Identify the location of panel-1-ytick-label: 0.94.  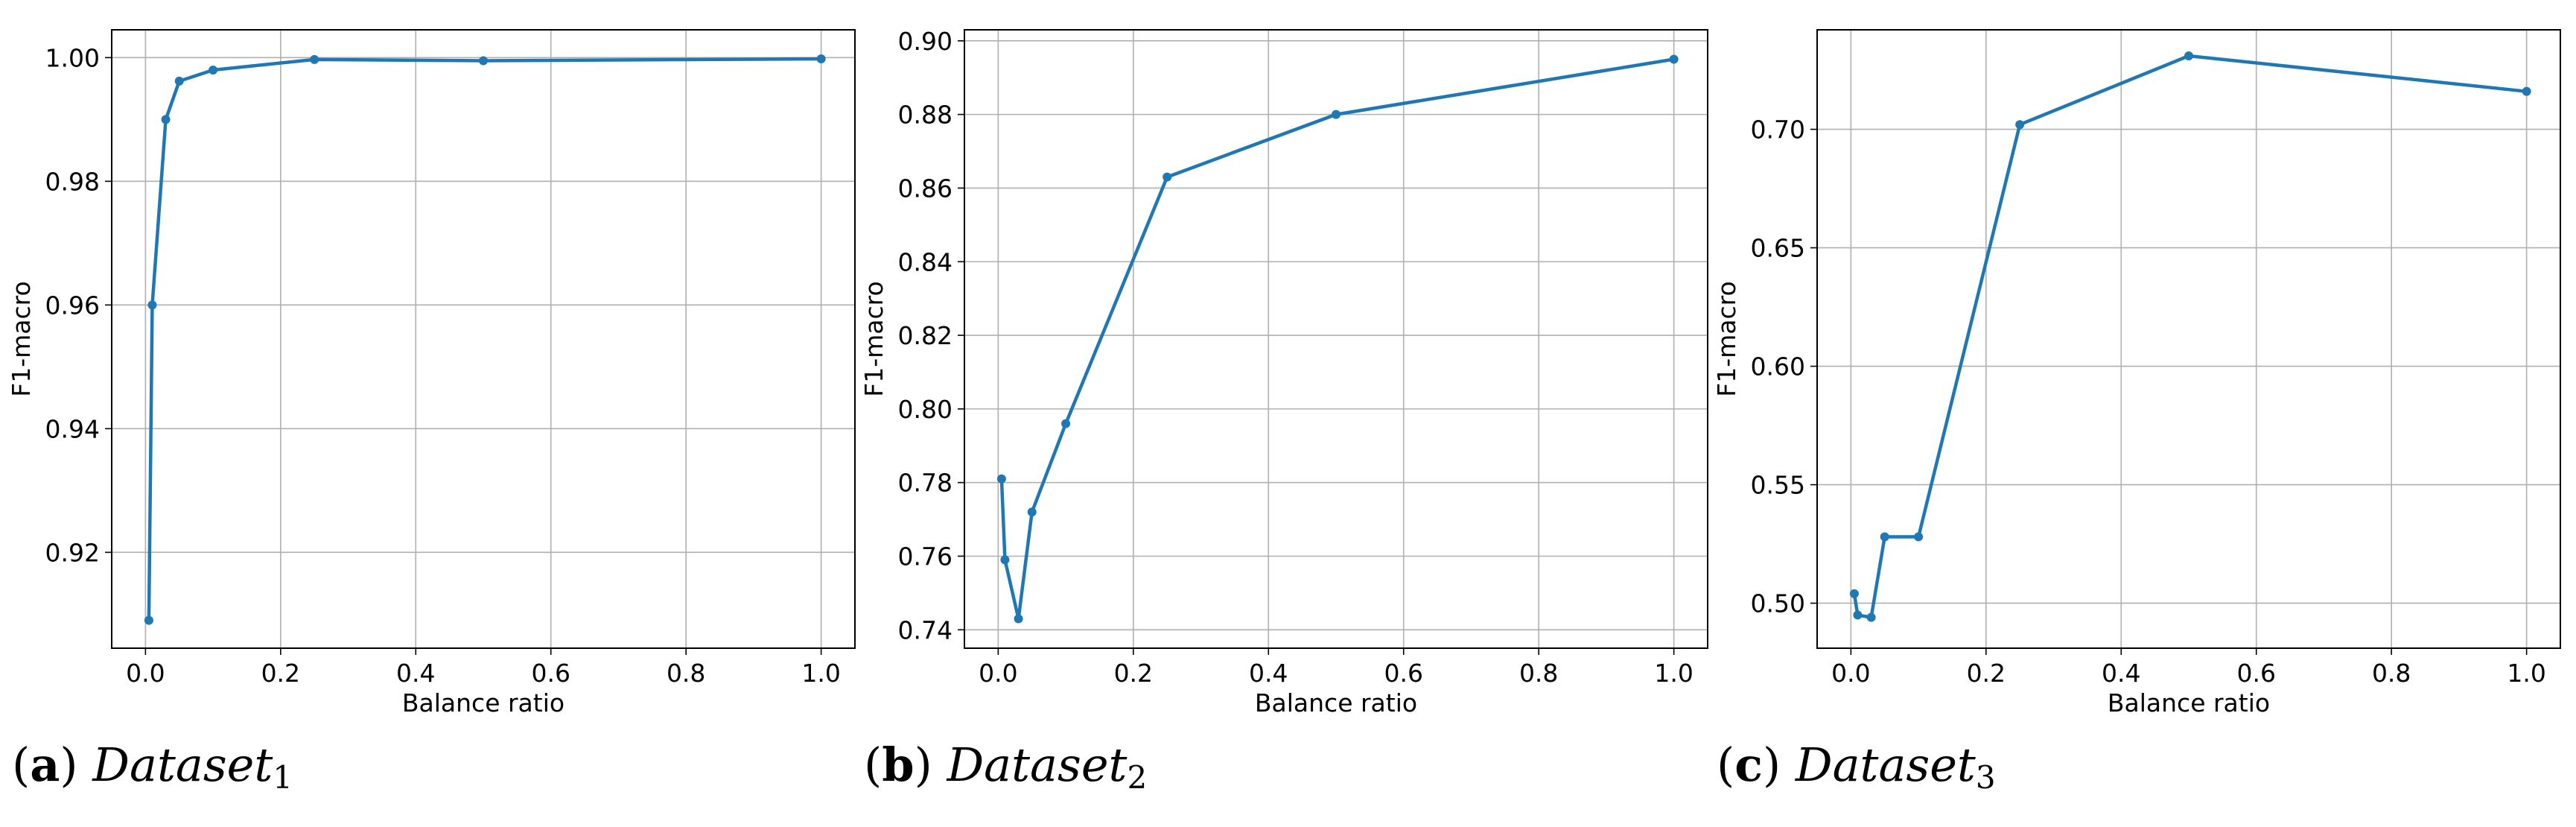
(72, 429).